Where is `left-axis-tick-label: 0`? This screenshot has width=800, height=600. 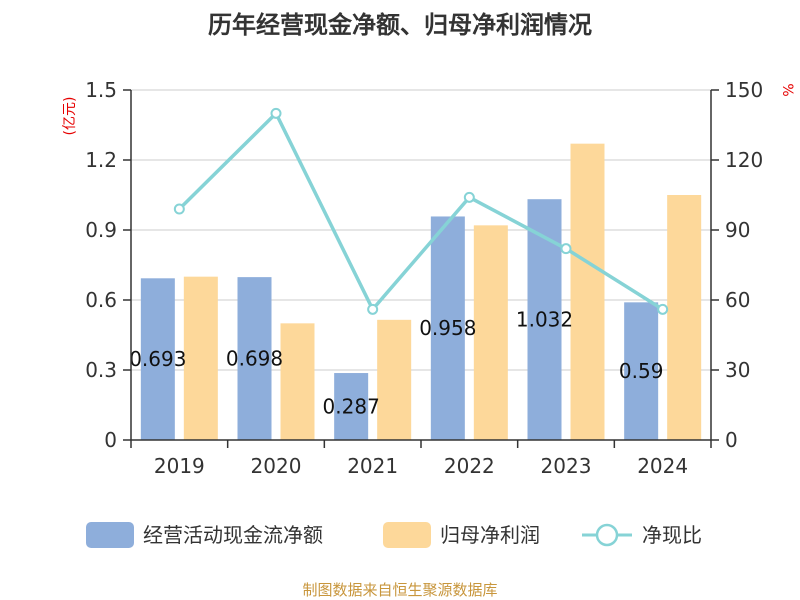 left-axis-tick-label: 0 is located at coordinates (110, 440).